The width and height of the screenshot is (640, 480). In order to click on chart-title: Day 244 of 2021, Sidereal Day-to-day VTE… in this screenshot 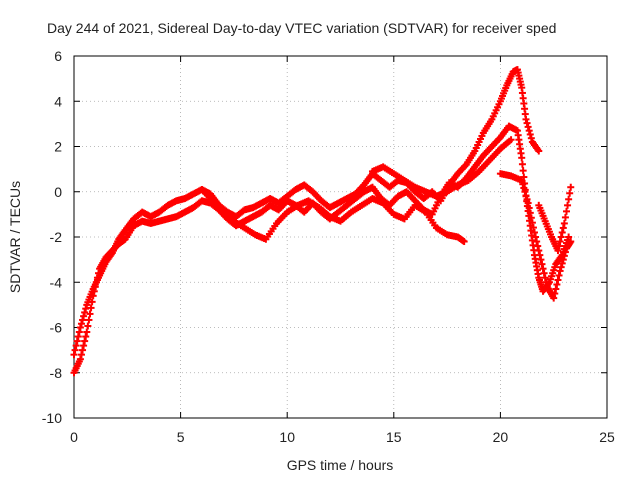, I will do `click(301, 28)`.